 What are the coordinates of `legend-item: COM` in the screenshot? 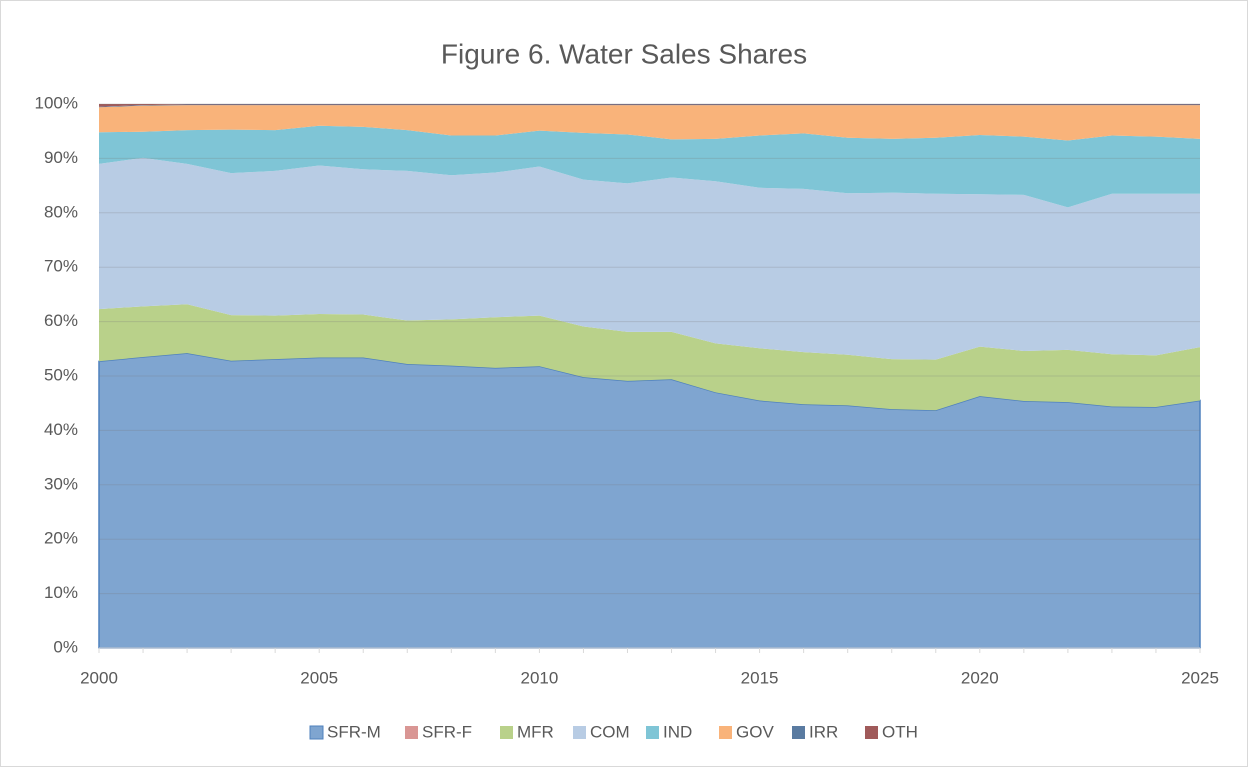 It's located at (601, 731).